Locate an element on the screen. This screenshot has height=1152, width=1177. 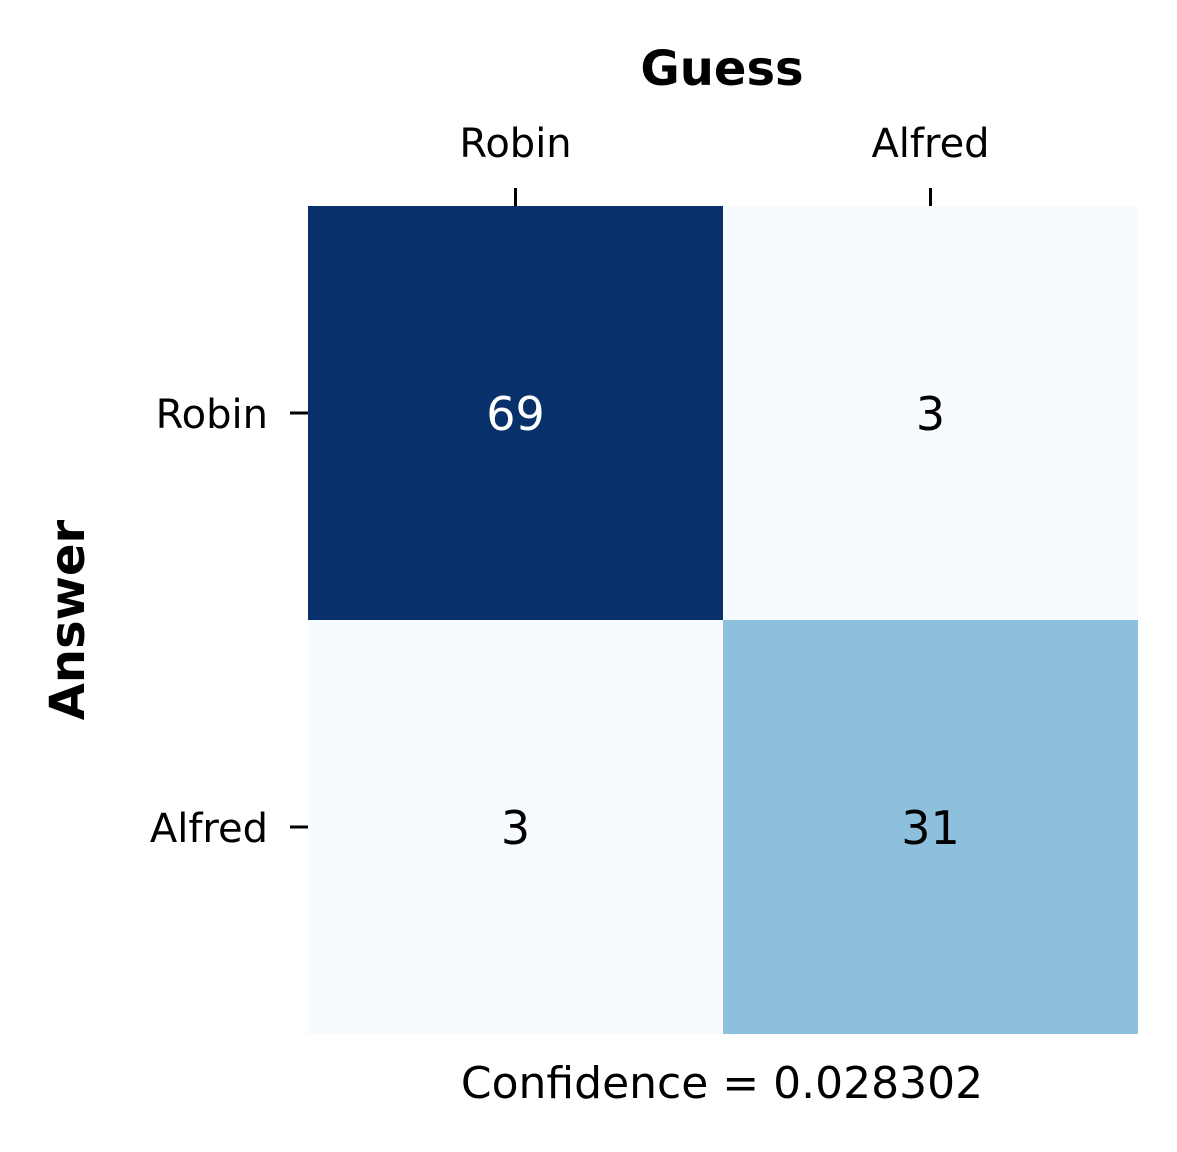
y-axis-title: Answer is located at coordinates (68, 619).